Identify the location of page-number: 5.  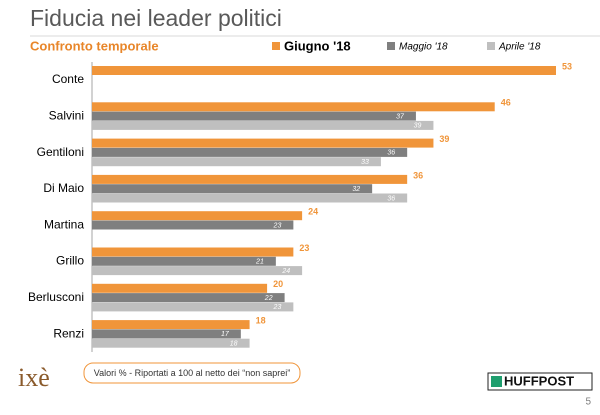
(588, 402).